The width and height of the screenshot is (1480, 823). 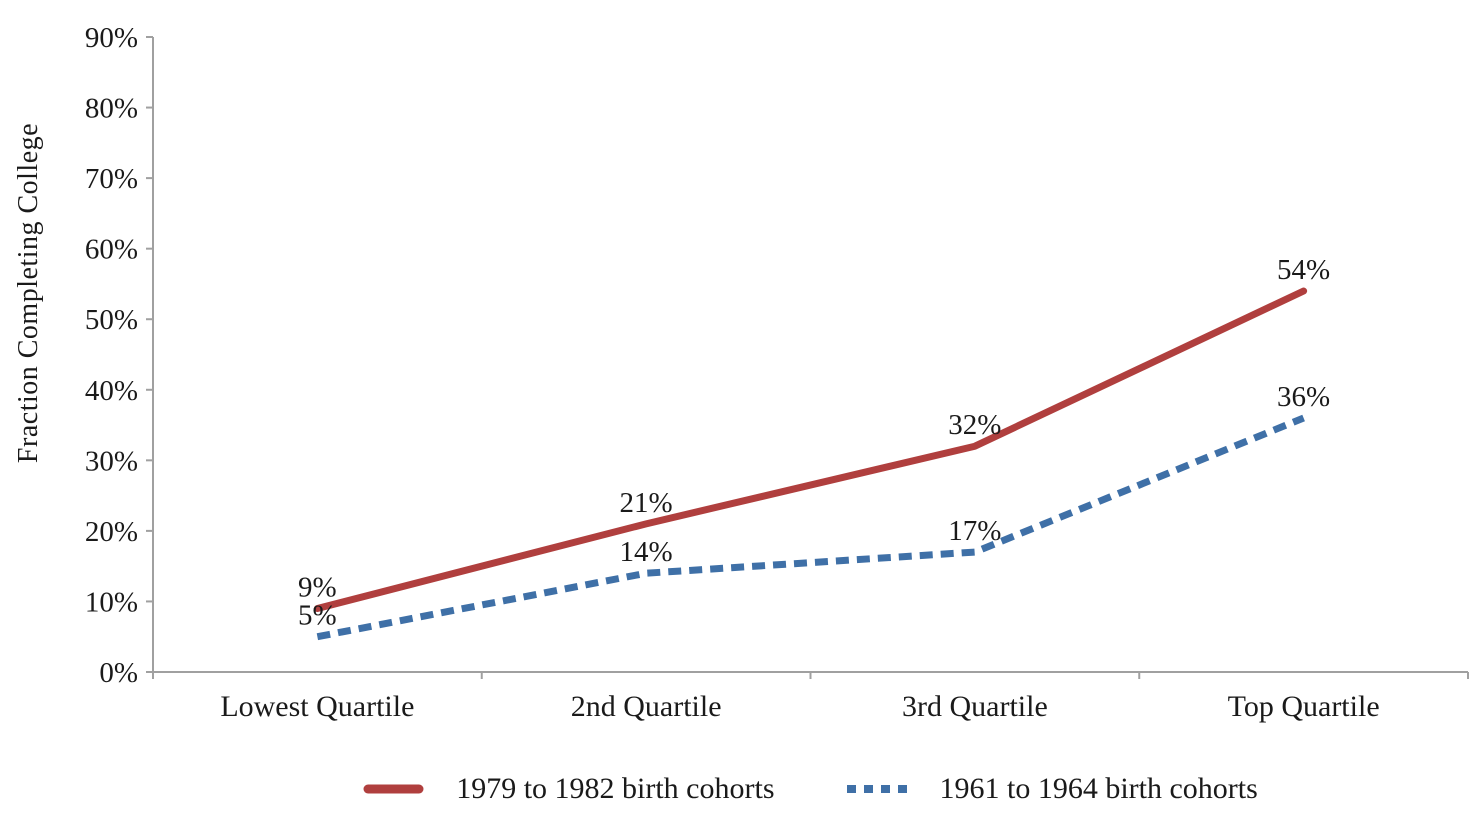 What do you see at coordinates (111, 320) in the screenshot?
I see `y-axis-tick-label: 50%` at bounding box center [111, 320].